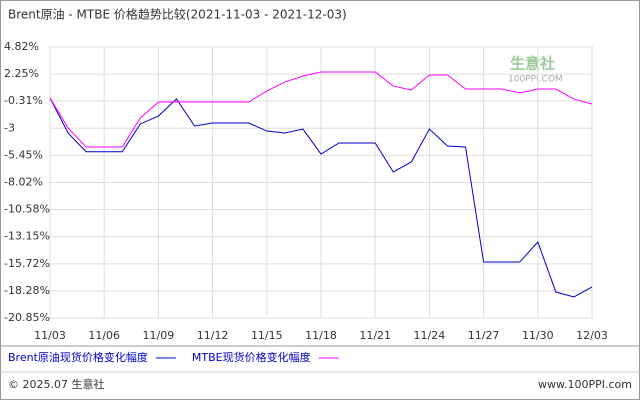  Describe the element at coordinates (27, 317) in the screenshot. I see `y-tick-label: -20.85%` at that location.